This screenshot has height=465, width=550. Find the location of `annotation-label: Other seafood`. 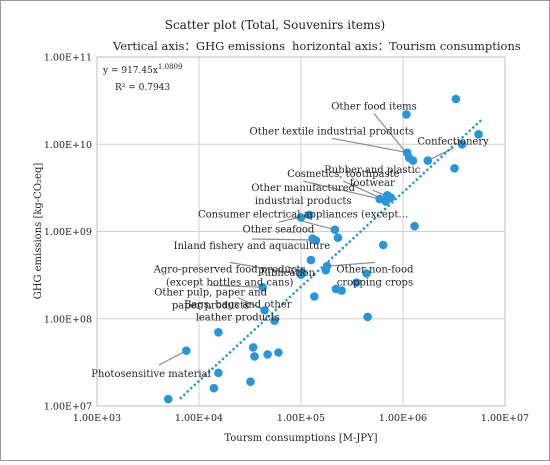

annotation-label: Other seafood is located at coordinates (279, 229).